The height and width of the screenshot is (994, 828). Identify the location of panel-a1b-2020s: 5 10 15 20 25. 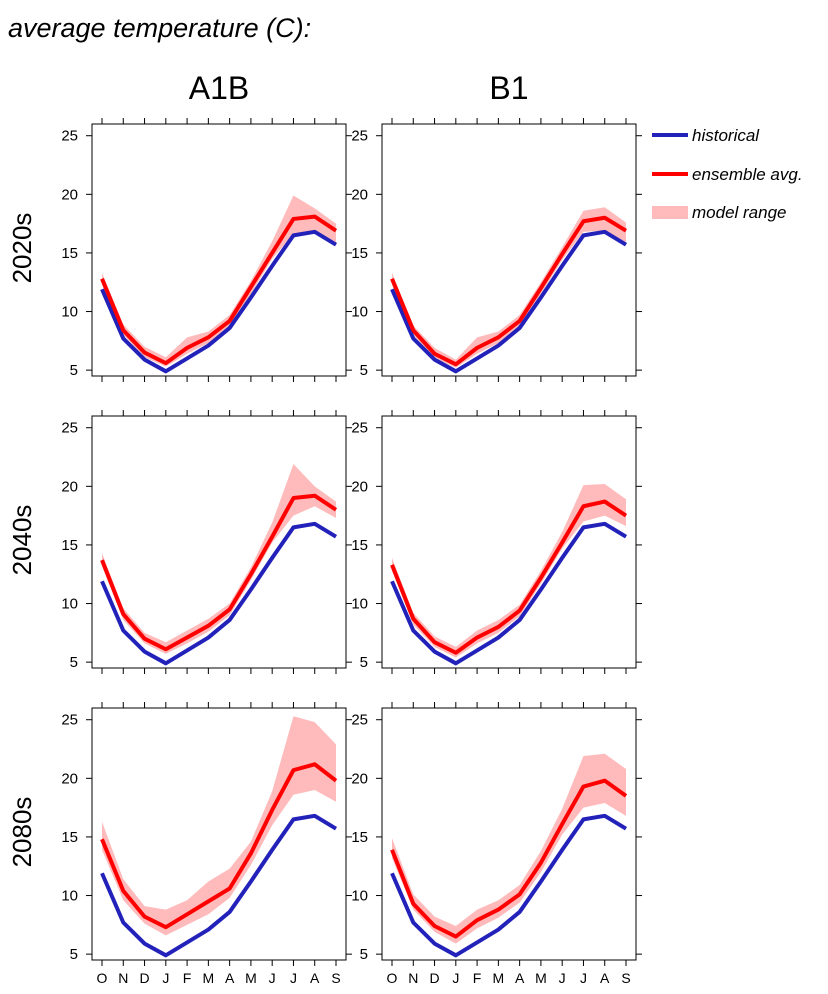
(206, 250).